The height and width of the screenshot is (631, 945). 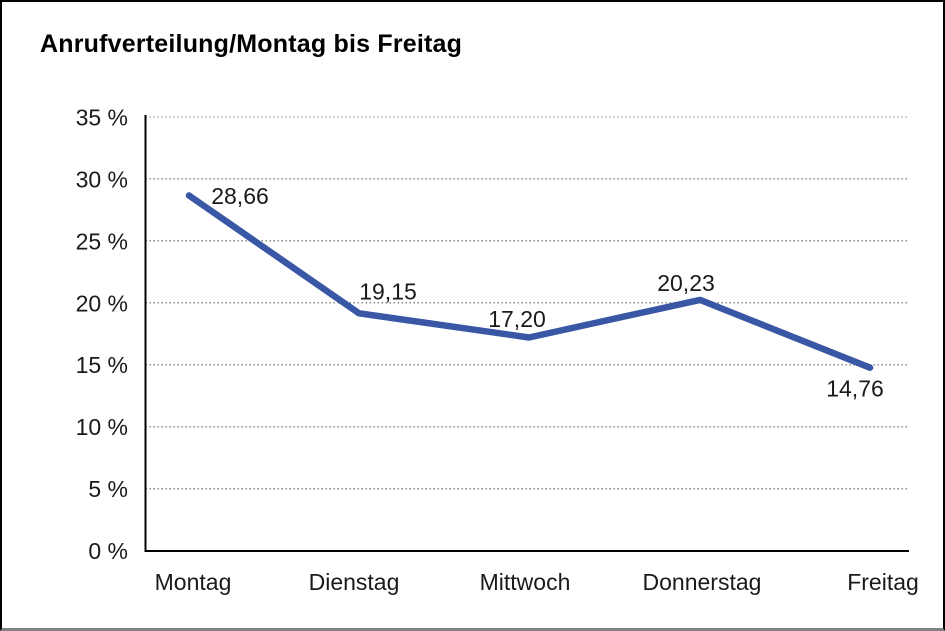 What do you see at coordinates (686, 283) in the screenshot?
I see `data-point-label: 20,23` at bounding box center [686, 283].